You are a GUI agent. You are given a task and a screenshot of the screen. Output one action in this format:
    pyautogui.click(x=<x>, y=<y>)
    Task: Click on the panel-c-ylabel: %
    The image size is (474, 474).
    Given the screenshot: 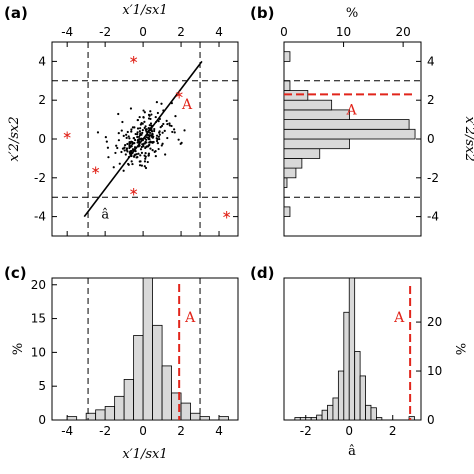 What is the action you would take?
    pyautogui.click(x=18, y=349)
    